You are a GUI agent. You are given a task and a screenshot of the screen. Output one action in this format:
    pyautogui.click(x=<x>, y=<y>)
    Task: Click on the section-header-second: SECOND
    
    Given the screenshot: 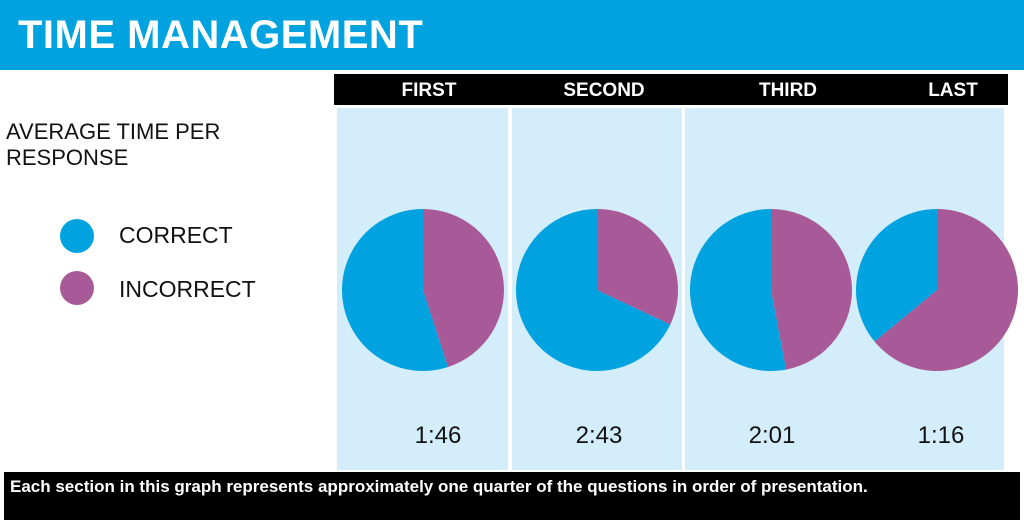 What is the action you would take?
    pyautogui.click(x=604, y=90)
    